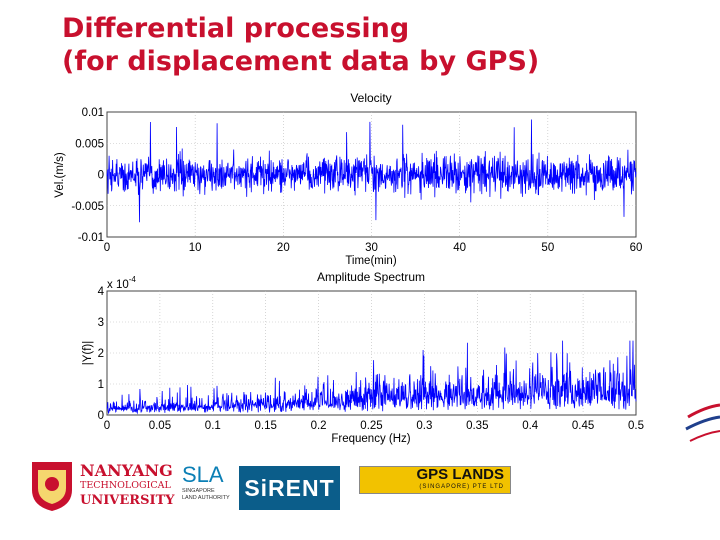  What do you see at coordinates (583, 426) in the screenshot?
I see `x-tick-label: 0.45` at bounding box center [583, 426].